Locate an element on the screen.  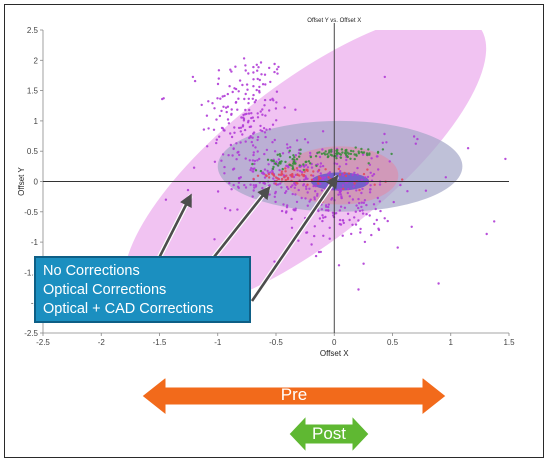
legend-item-no-corrections: No Corrections is located at coordinates (91, 271).